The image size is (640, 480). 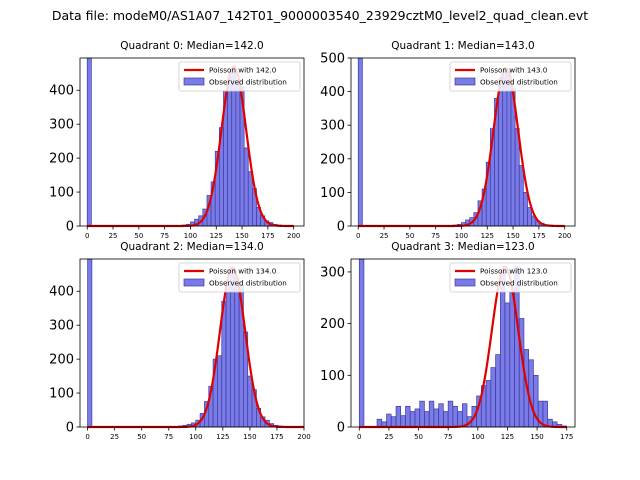 What do you see at coordinates (514, 70) in the screenshot?
I see `legend-poisson-label: Poisson with 143.0` at bounding box center [514, 70].